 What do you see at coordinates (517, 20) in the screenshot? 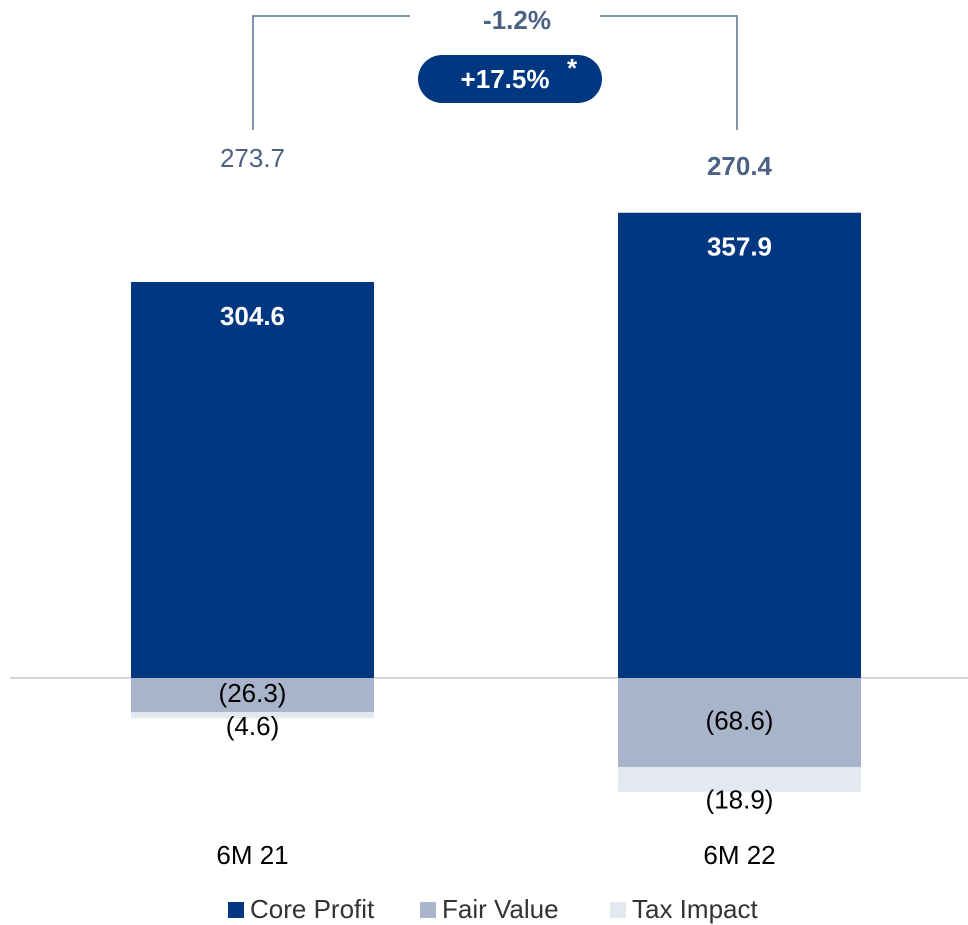
I see `growth: -1.2%` at bounding box center [517, 20].